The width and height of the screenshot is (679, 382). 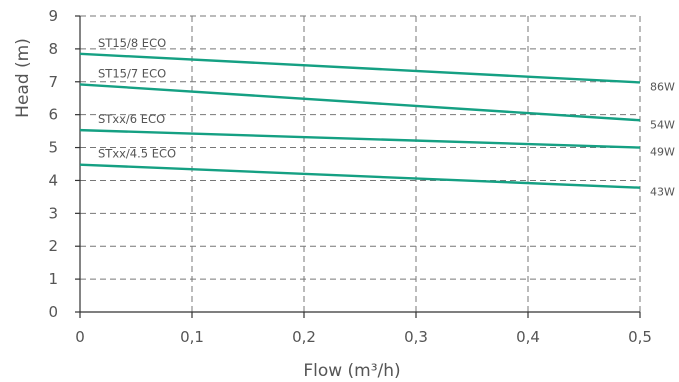 What do you see at coordinates (53, 246) in the screenshot?
I see `y-tick-label: 2` at bounding box center [53, 246].